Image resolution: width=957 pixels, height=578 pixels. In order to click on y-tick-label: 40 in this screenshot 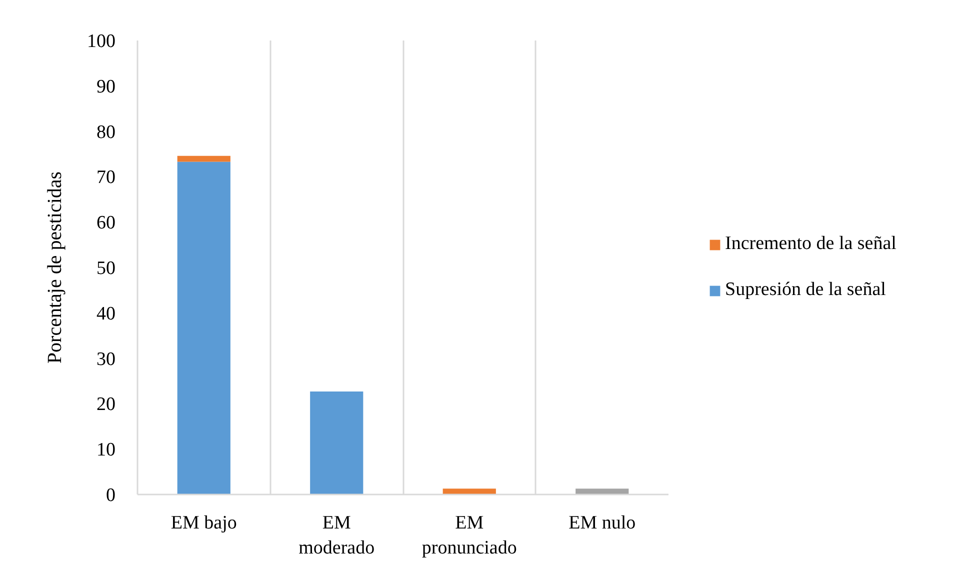, I will do `click(106, 313)`.